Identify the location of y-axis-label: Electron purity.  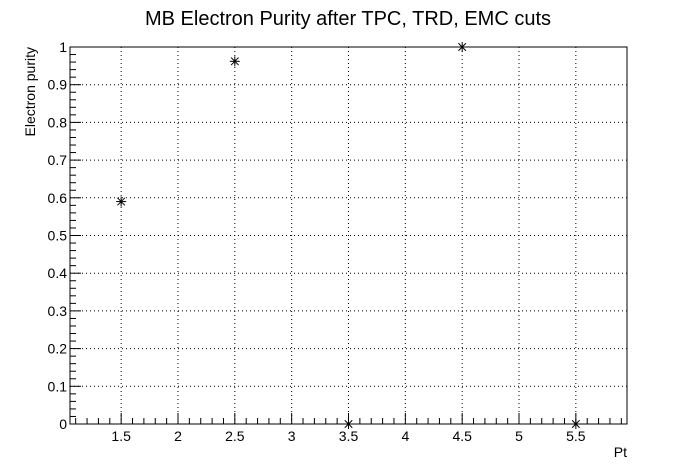
(30, 91).